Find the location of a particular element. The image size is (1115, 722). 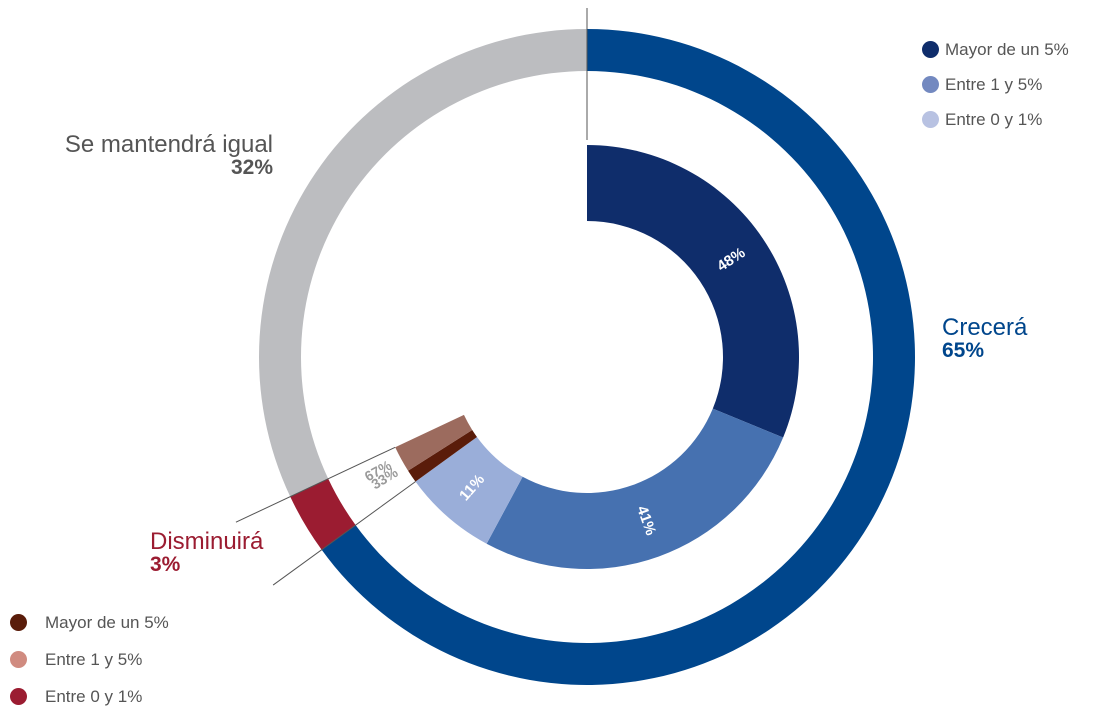

legend-crecera-item: Entre 0 y 1% is located at coordinates (995, 119).